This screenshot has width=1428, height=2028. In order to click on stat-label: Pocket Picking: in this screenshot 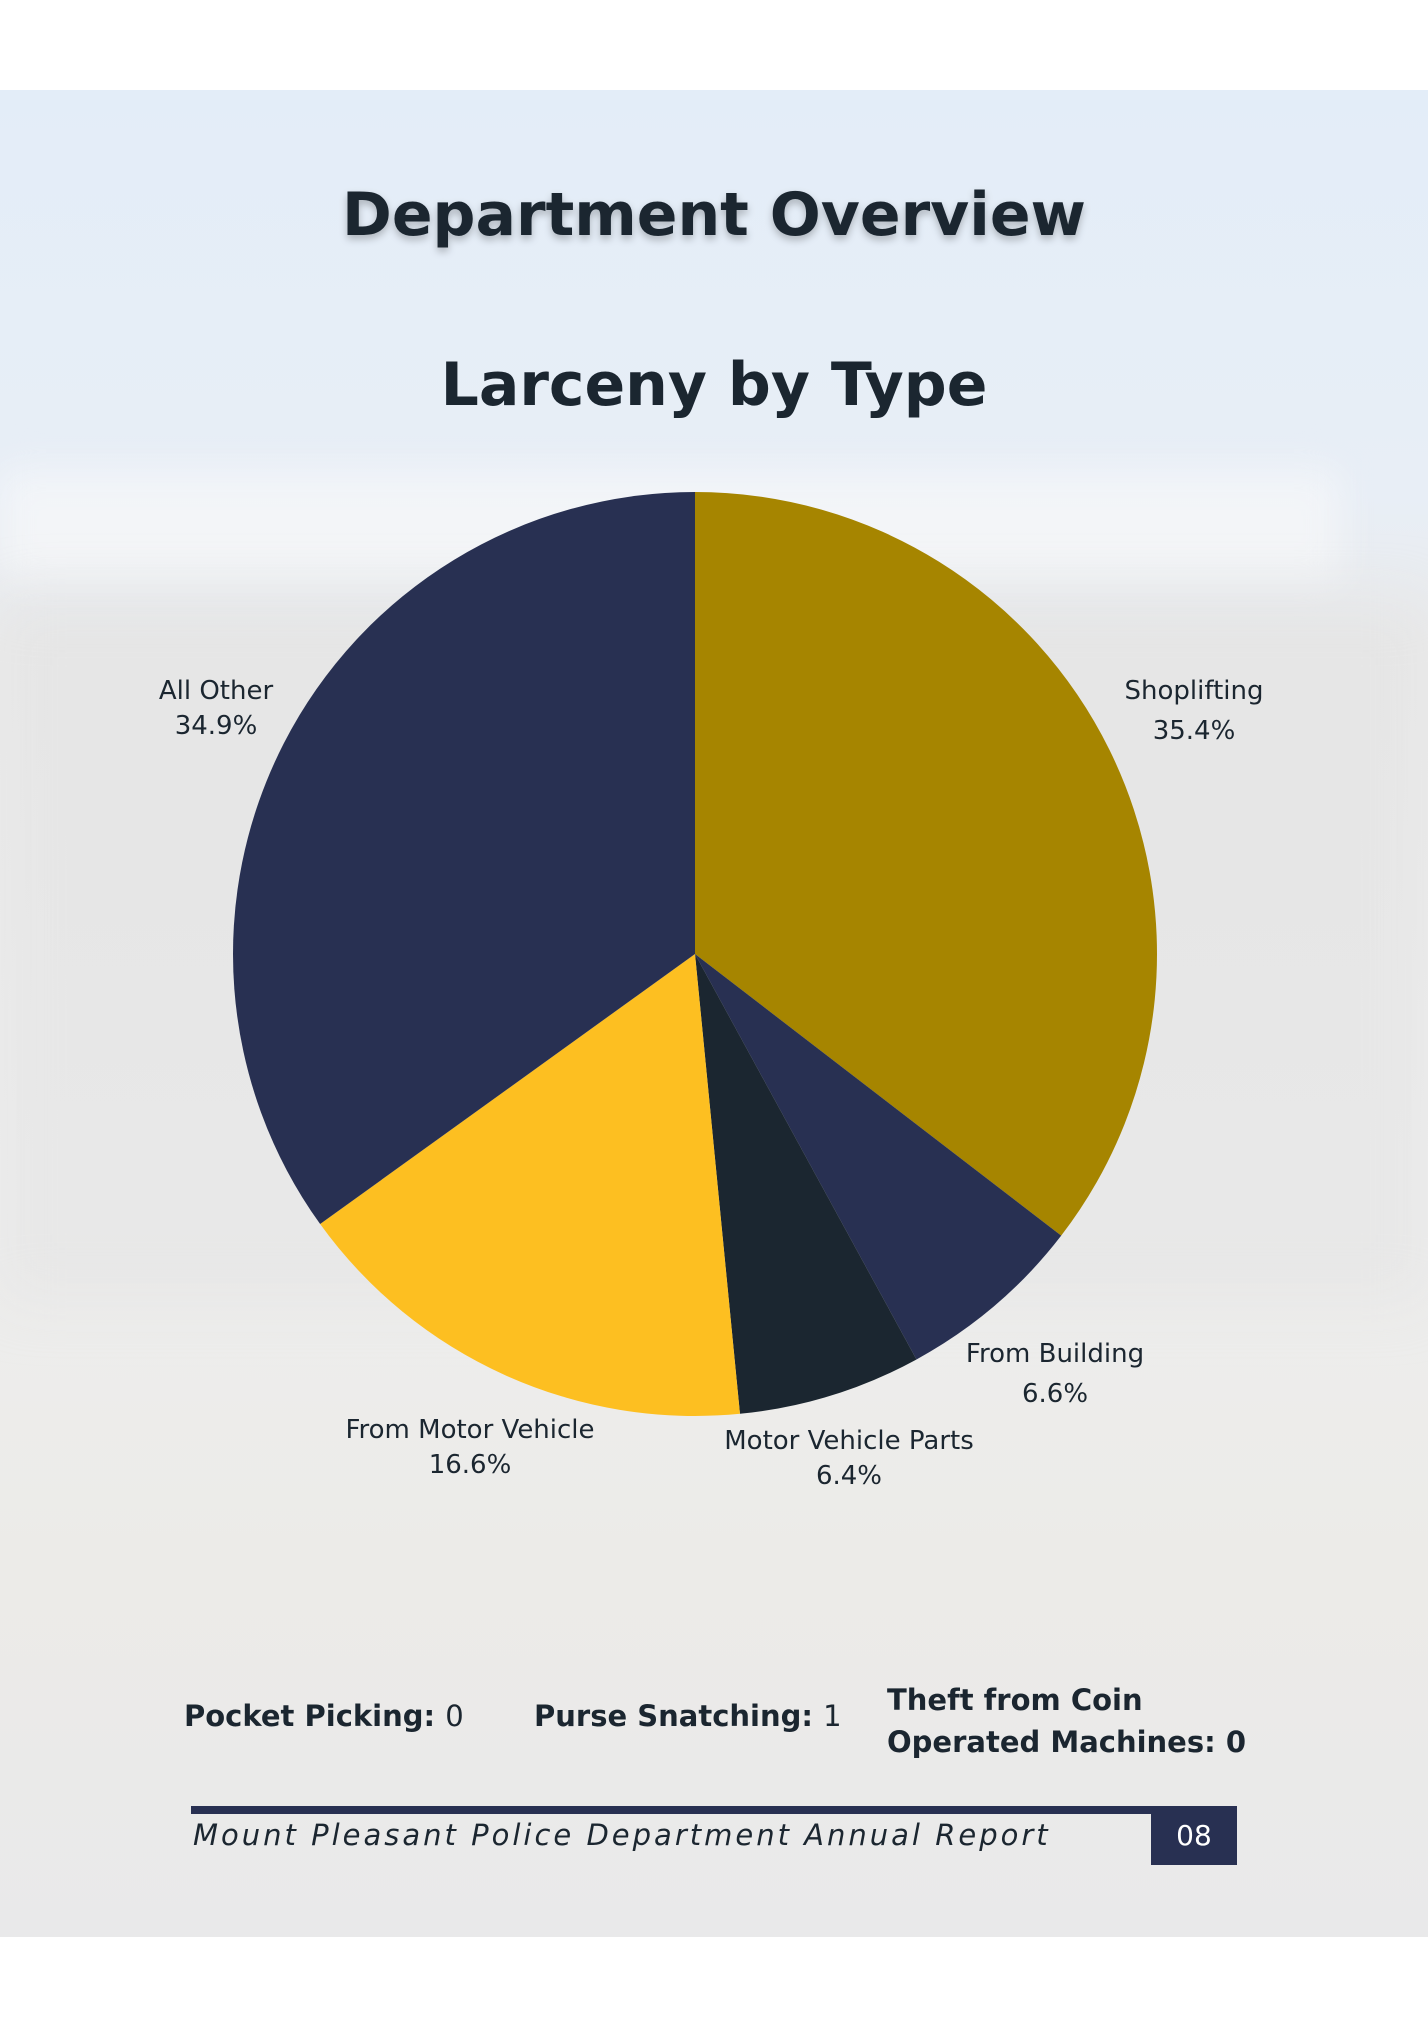, I will do `click(310, 1716)`.